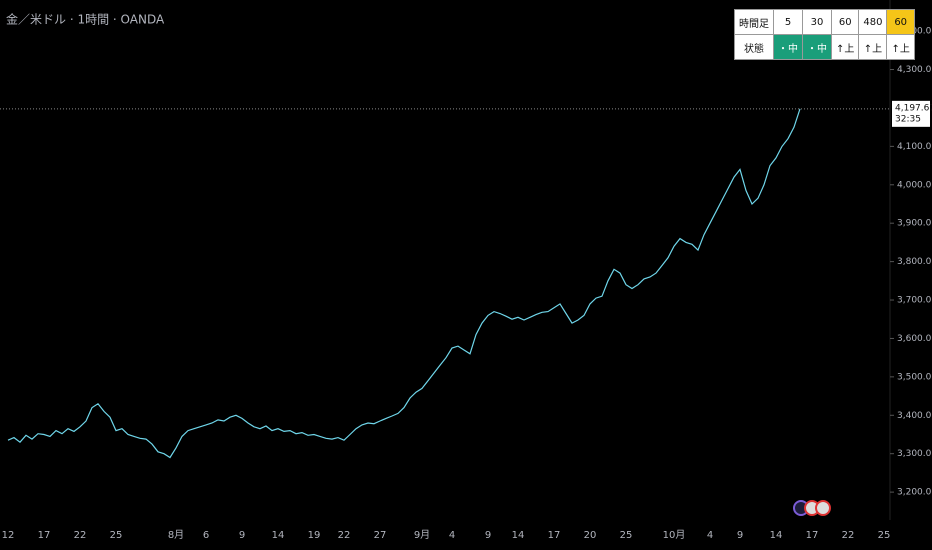  What do you see at coordinates (674, 535) in the screenshot?
I see `x-tick-label: 10月` at bounding box center [674, 535].